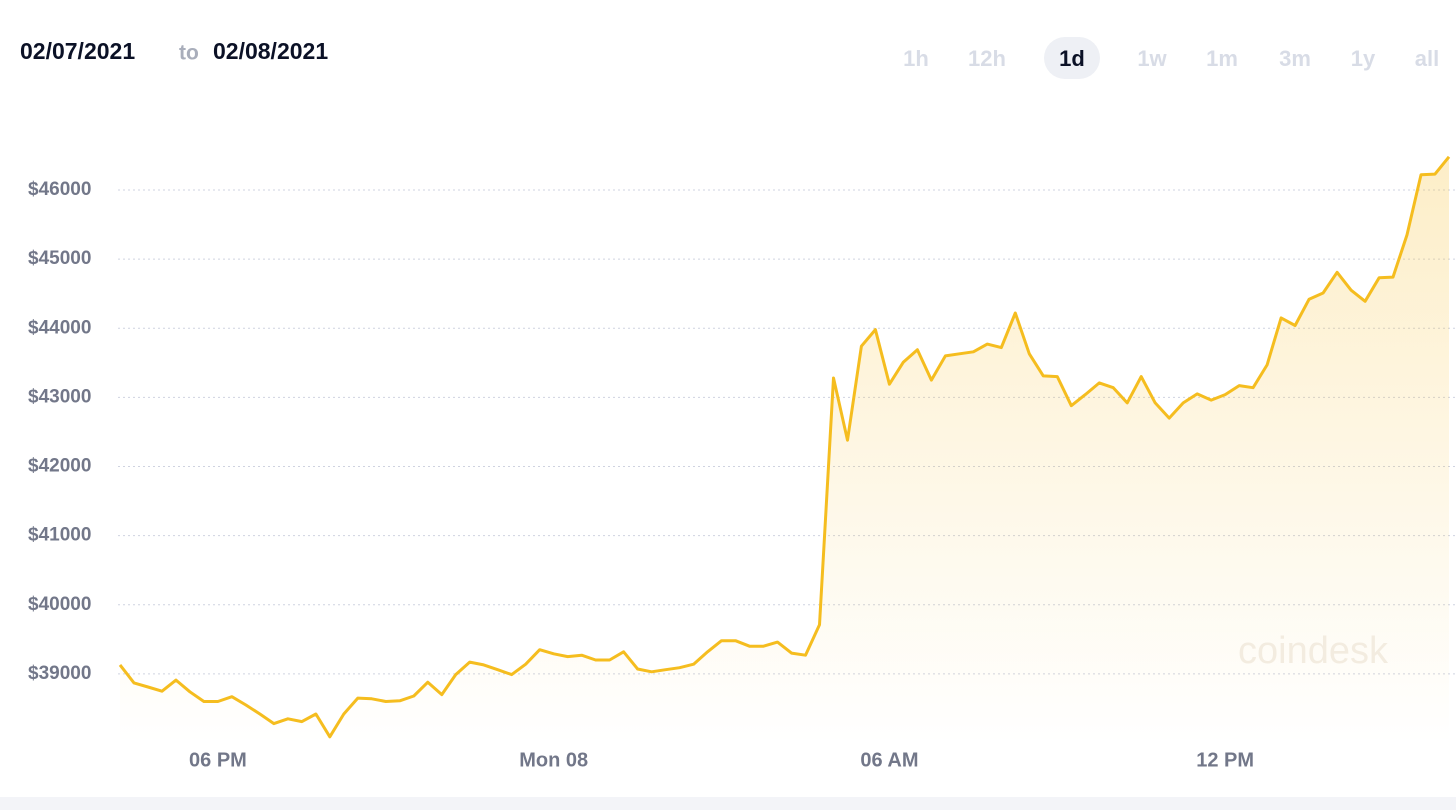  I want to click on range-button: 1w, so click(1152, 58).